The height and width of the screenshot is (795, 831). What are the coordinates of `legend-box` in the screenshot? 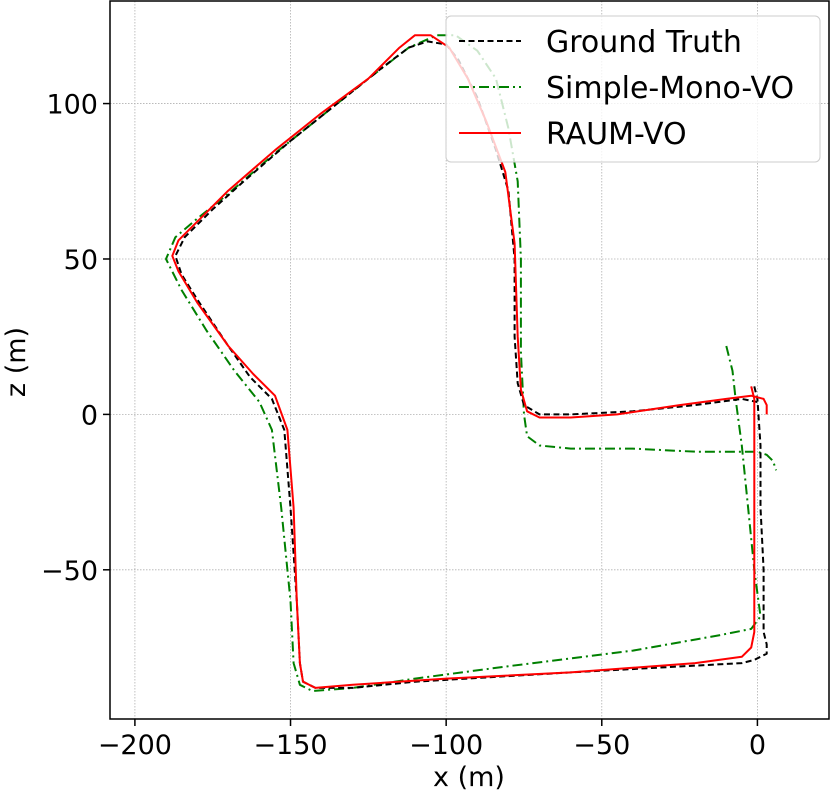 It's located at (633, 89).